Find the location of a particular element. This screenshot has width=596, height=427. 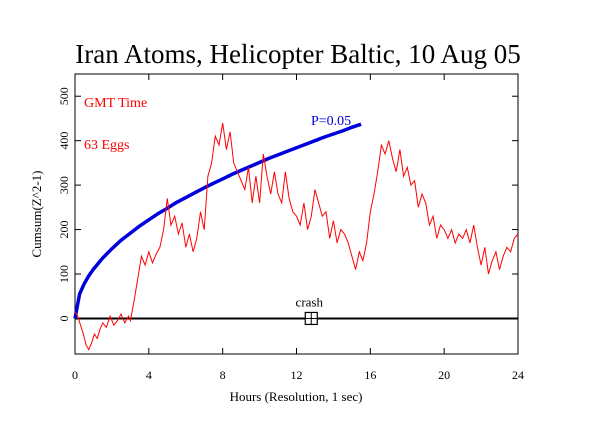

y-tick-label: 200 is located at coordinates (64, 230).